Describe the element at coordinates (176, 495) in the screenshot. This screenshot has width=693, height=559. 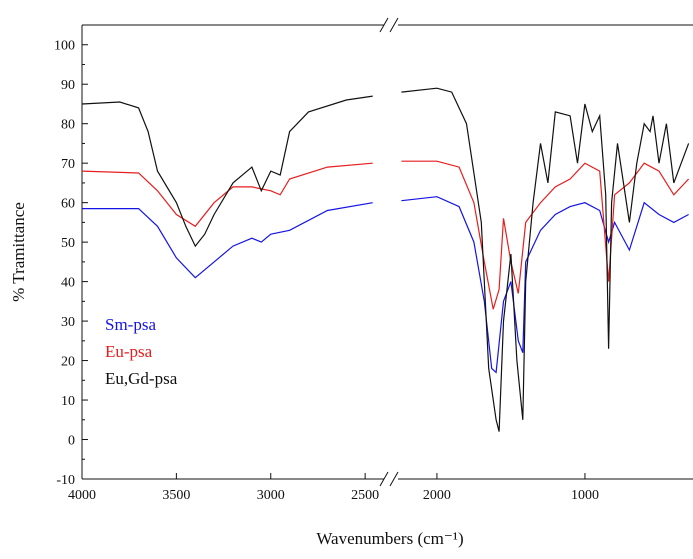
I see `x-tick-label: 3500` at that location.